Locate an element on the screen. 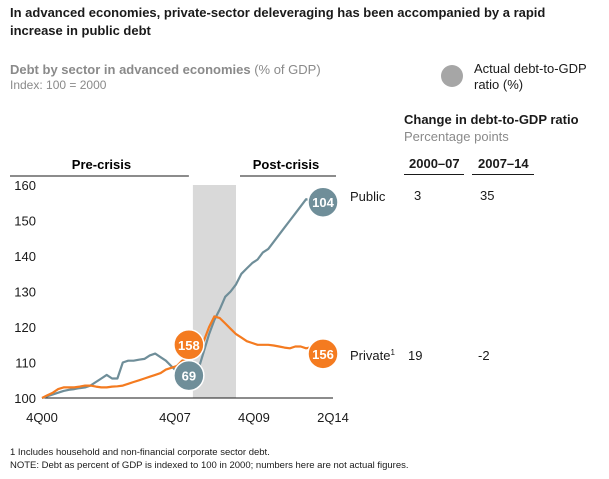 The width and height of the screenshot is (609, 479). series-label-private-text: Private is located at coordinates (370, 355).